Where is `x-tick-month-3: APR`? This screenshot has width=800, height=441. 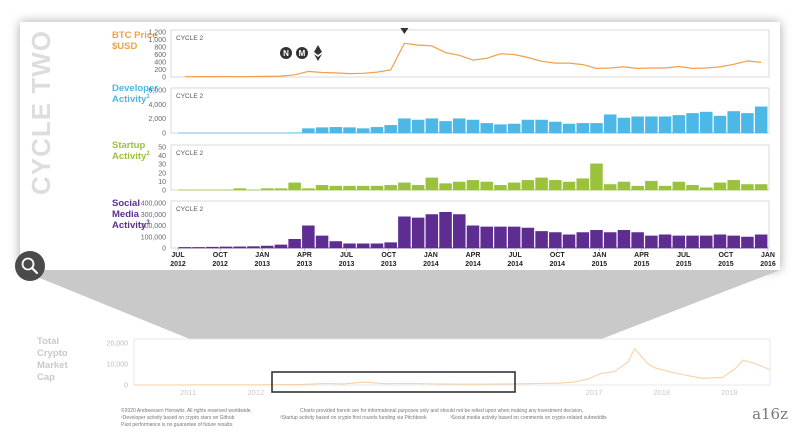
x-tick-month-3: APR is located at coordinates (304, 255).